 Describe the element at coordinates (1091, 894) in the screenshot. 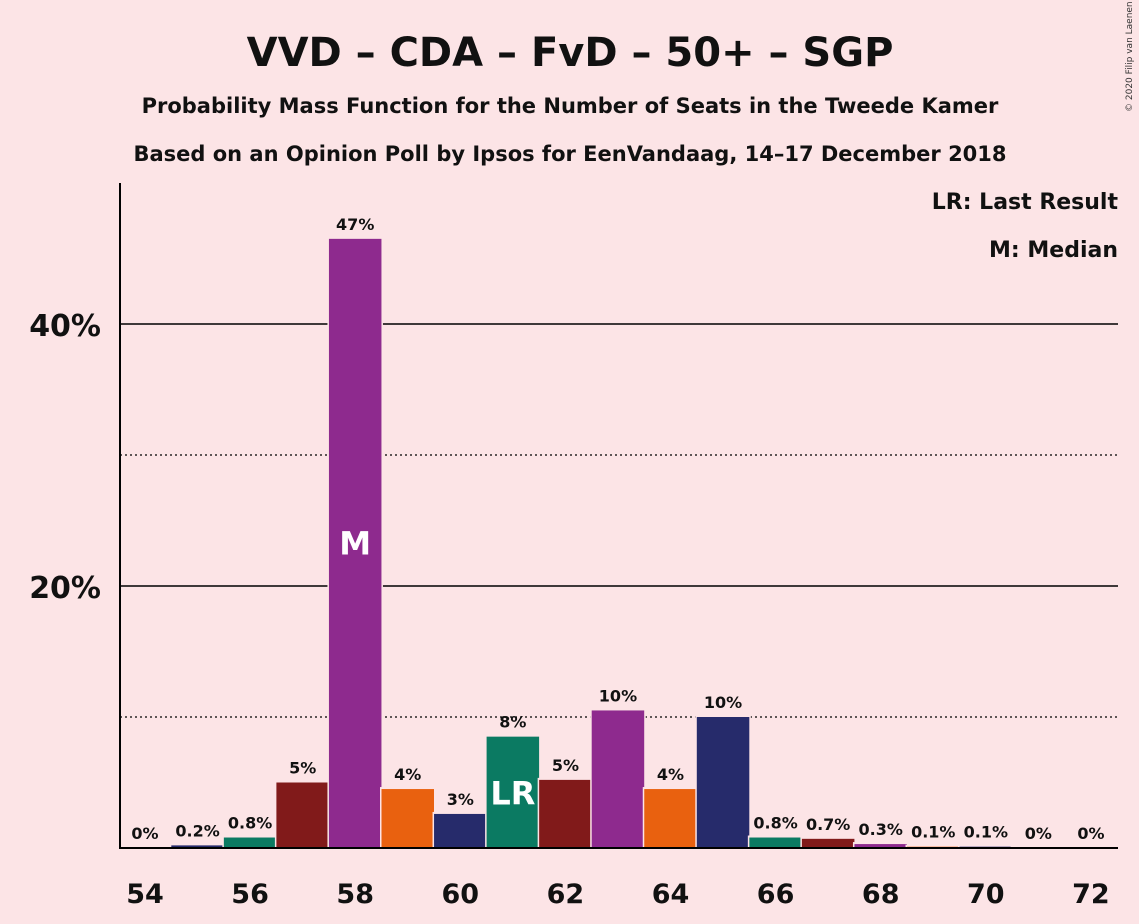

I see `x-tick-label: 72` at that location.